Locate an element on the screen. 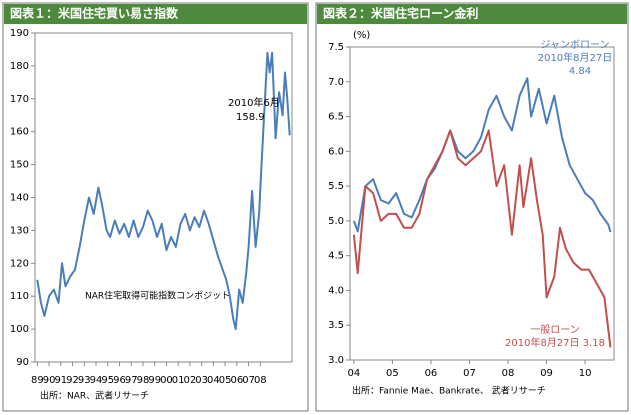 The width and height of the screenshot is (631, 415). chart-title: 図表１：米国住宅買い易さ指数 is located at coordinates (94, 13).